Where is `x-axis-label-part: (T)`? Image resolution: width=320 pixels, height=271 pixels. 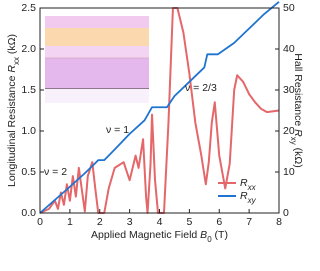
x-axis-label-part: (T) is located at coordinates (220, 235).